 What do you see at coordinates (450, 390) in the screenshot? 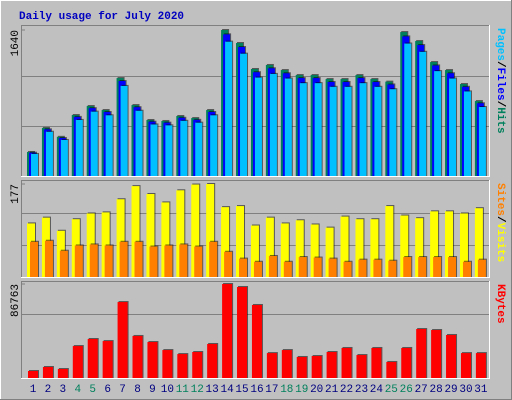
I see `x-tick-label: 29` at bounding box center [450, 390].